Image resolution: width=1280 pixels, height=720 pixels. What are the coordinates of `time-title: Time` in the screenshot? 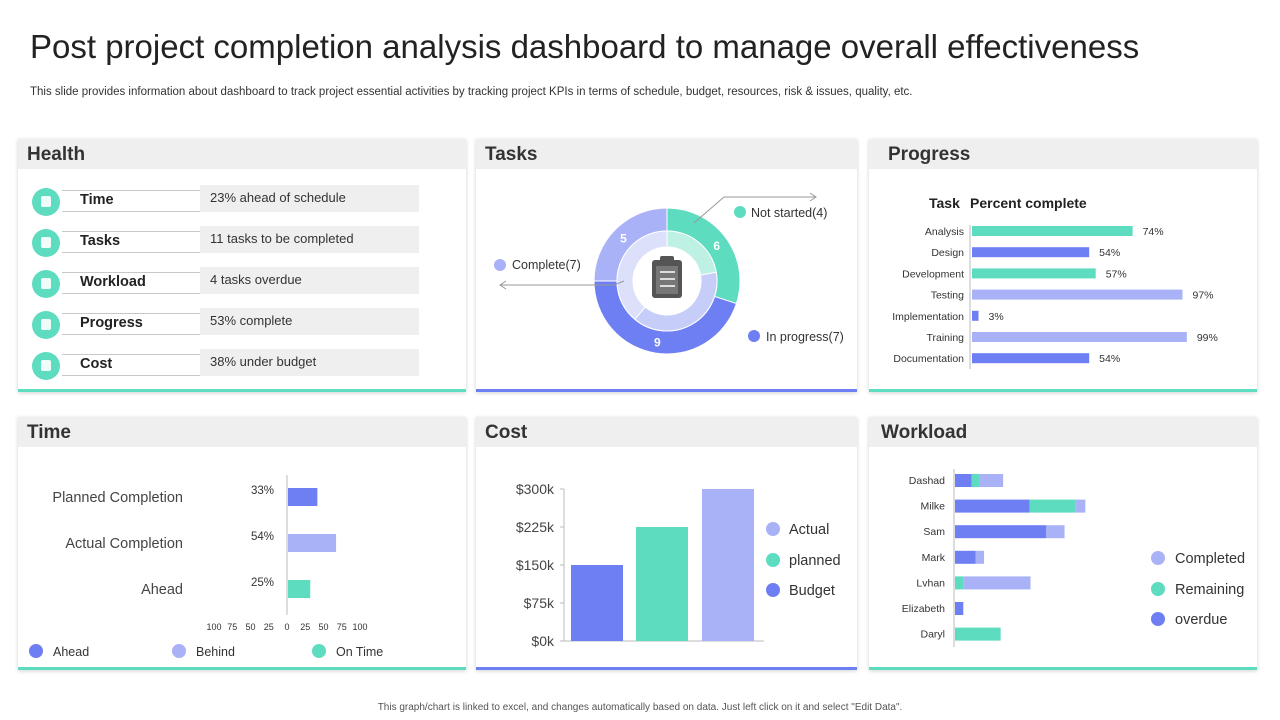 It's located at (49, 432).